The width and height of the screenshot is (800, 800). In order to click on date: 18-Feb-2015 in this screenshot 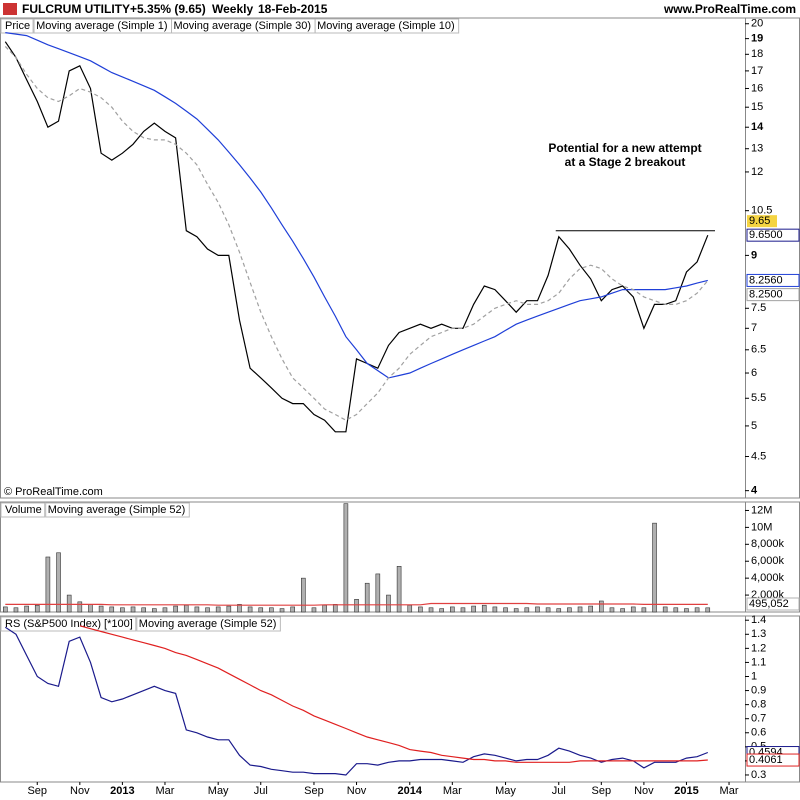, I will do `click(293, 9)`.